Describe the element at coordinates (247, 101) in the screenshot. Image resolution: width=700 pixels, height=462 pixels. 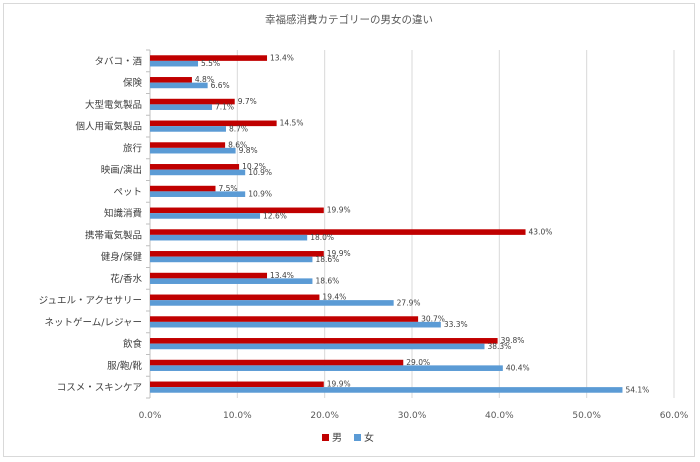
I see `data-label-male: 9.7%` at that location.